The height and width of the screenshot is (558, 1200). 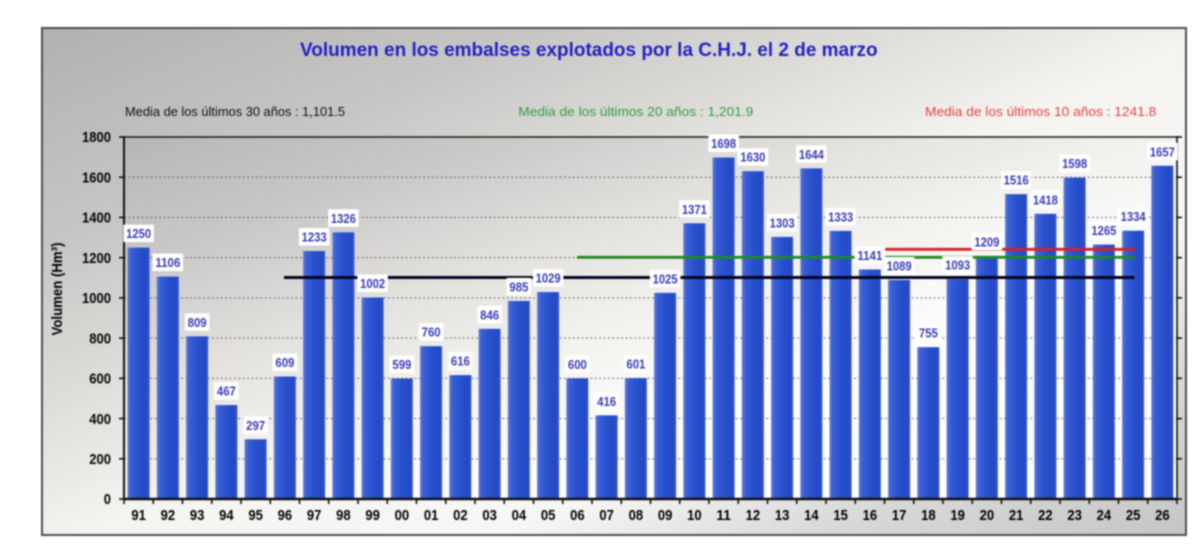 What do you see at coordinates (577, 515) in the screenshot?
I see `svg-text: 06` at bounding box center [577, 515].